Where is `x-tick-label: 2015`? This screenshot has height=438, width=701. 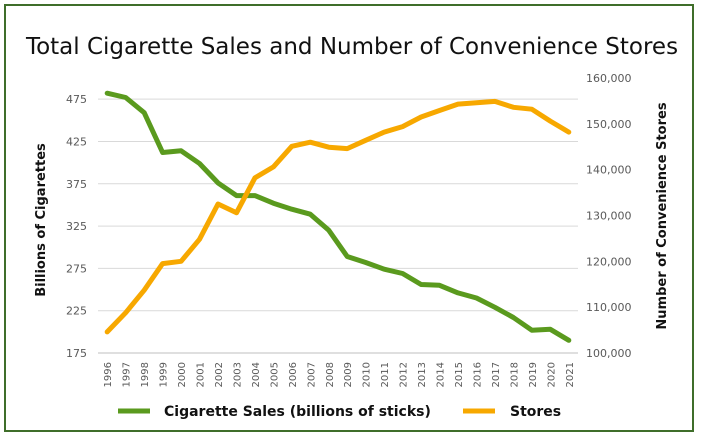
x-tick-label: 2015 is located at coordinates (459, 374).